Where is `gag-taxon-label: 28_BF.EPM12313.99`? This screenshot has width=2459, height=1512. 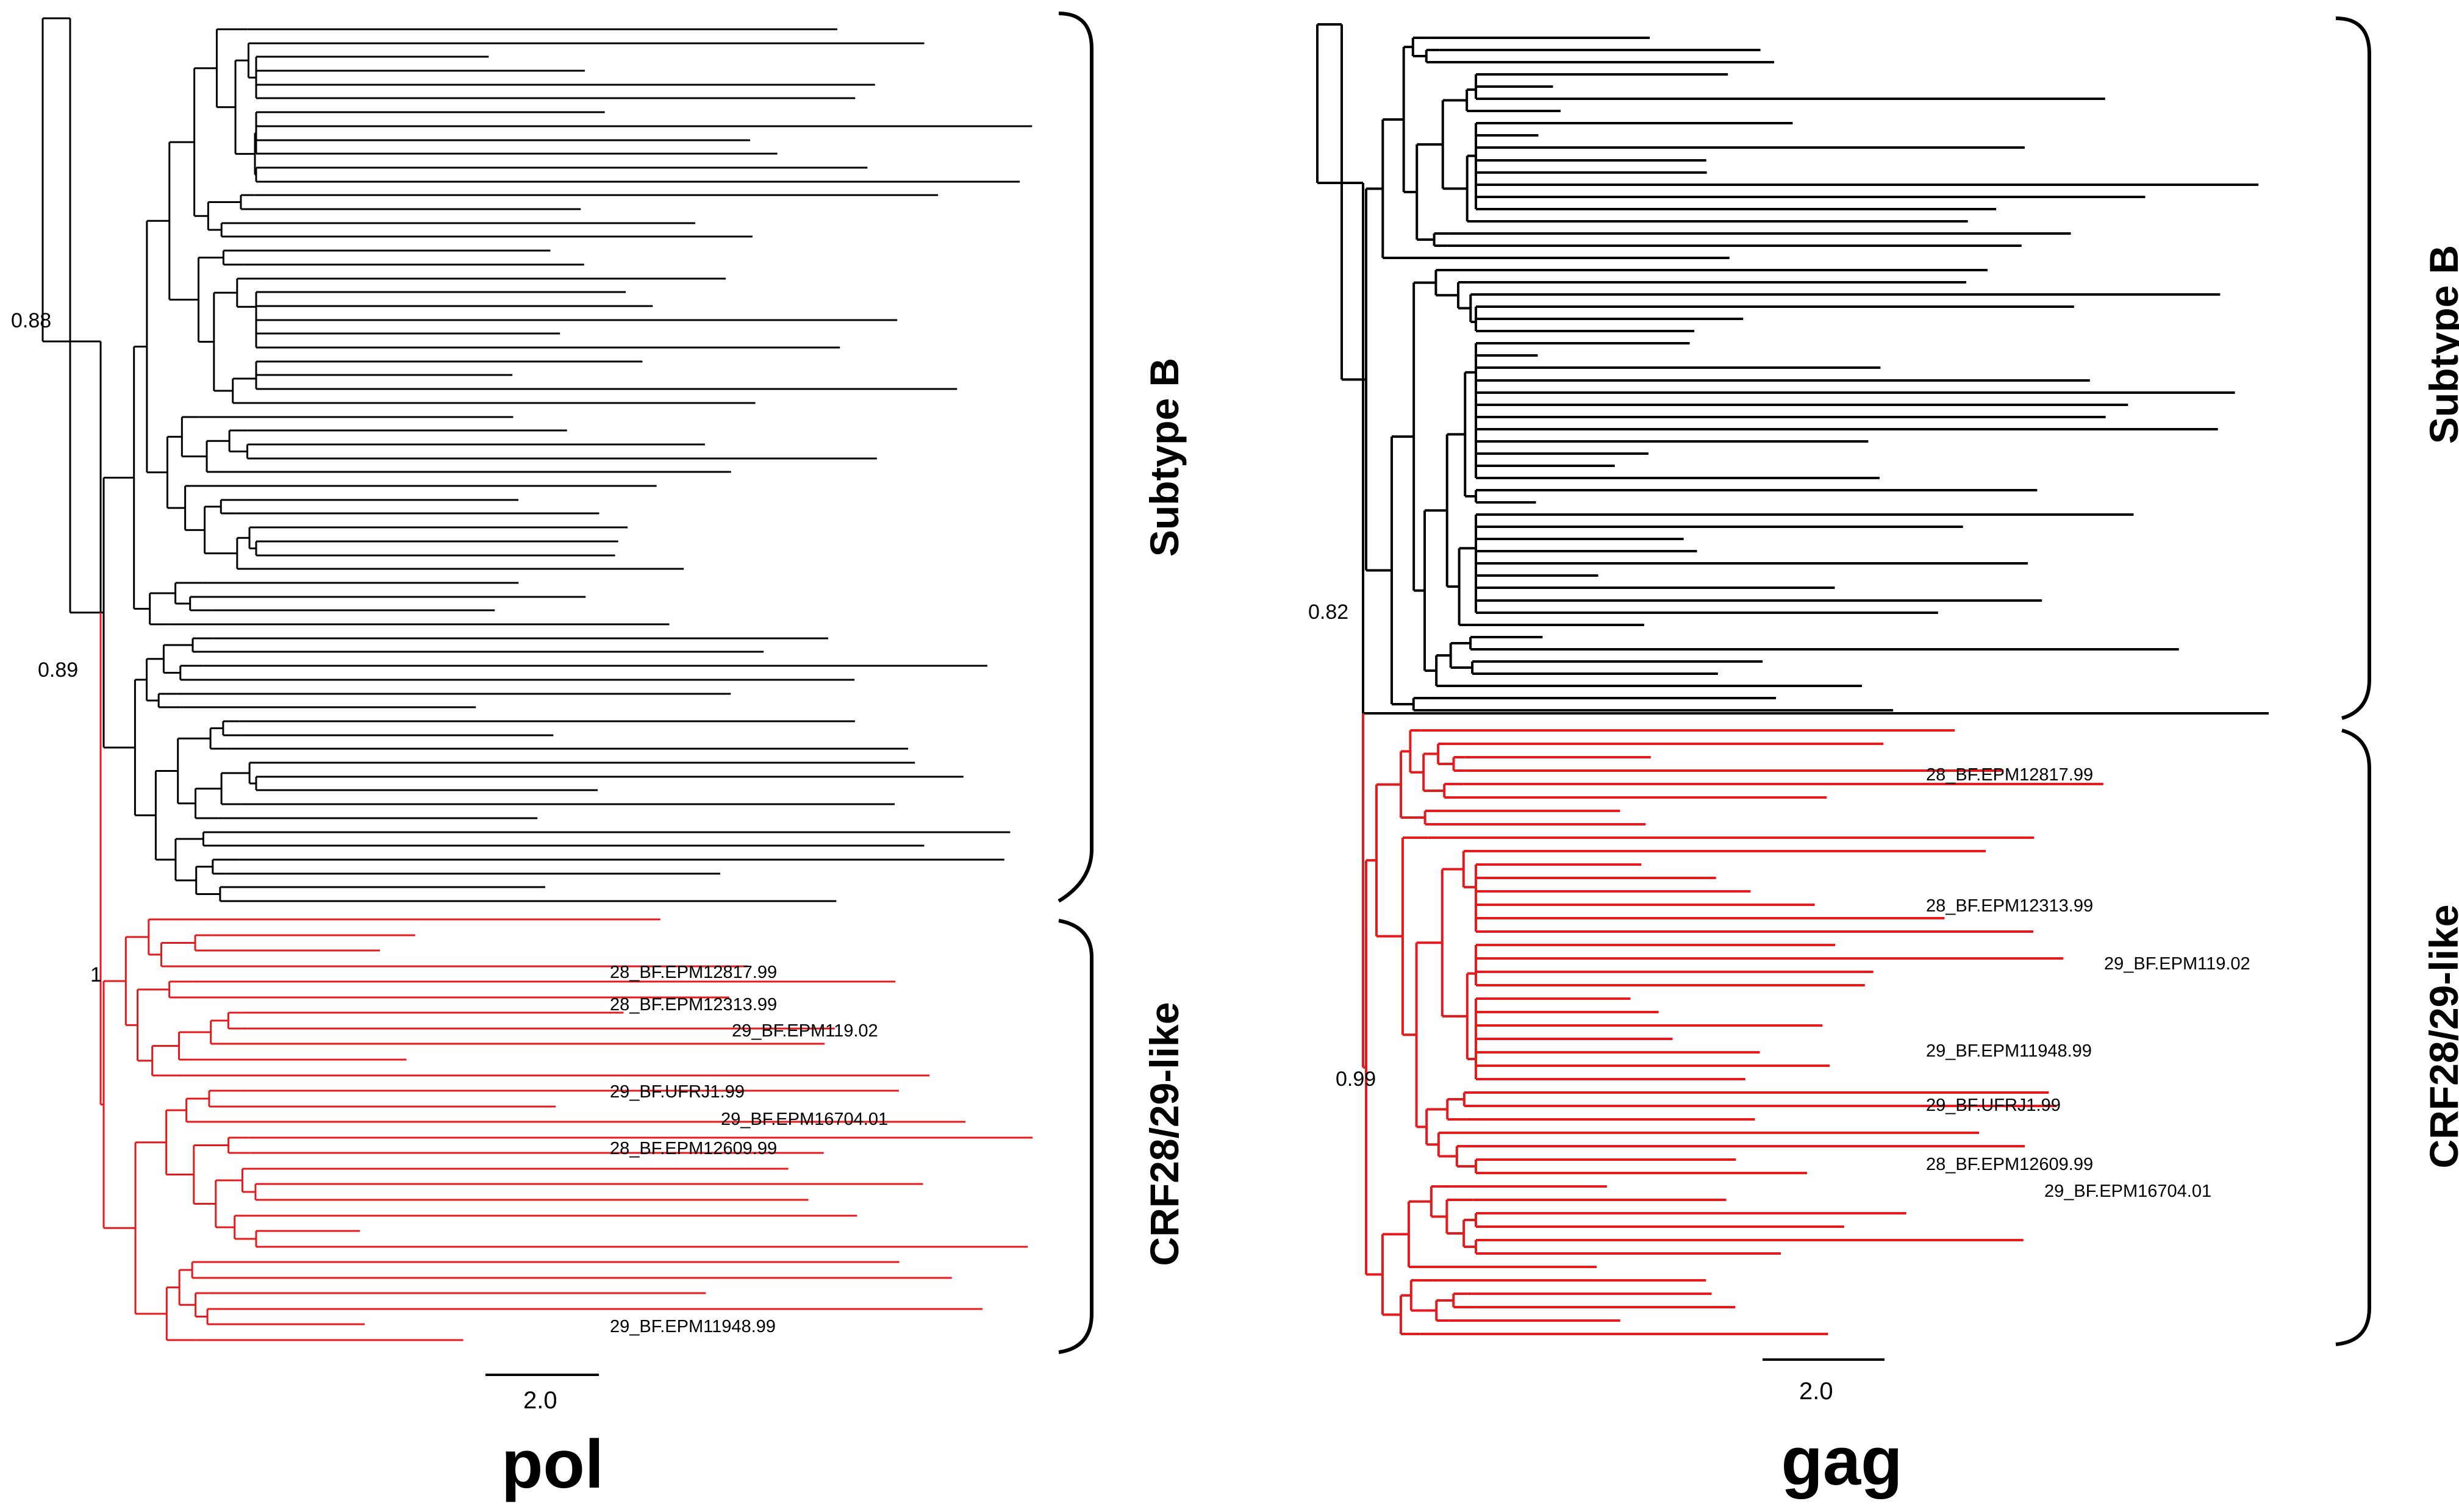 gag-taxon-label: 28_BF.EPM12313.99 is located at coordinates (2009, 906).